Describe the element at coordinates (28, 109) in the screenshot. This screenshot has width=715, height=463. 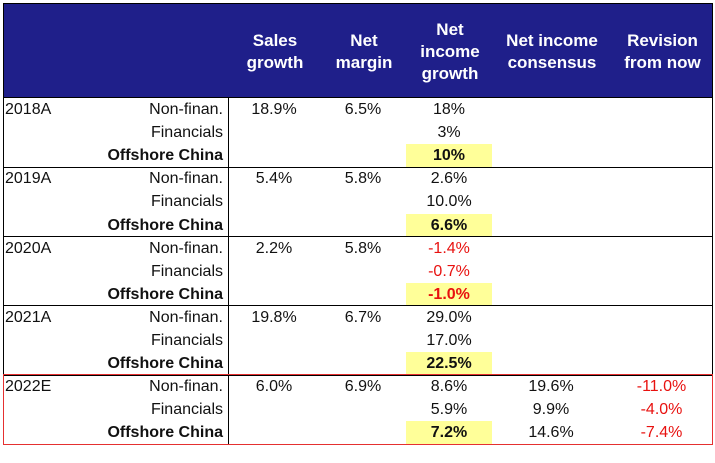
I see `year-label: 2018A` at that location.